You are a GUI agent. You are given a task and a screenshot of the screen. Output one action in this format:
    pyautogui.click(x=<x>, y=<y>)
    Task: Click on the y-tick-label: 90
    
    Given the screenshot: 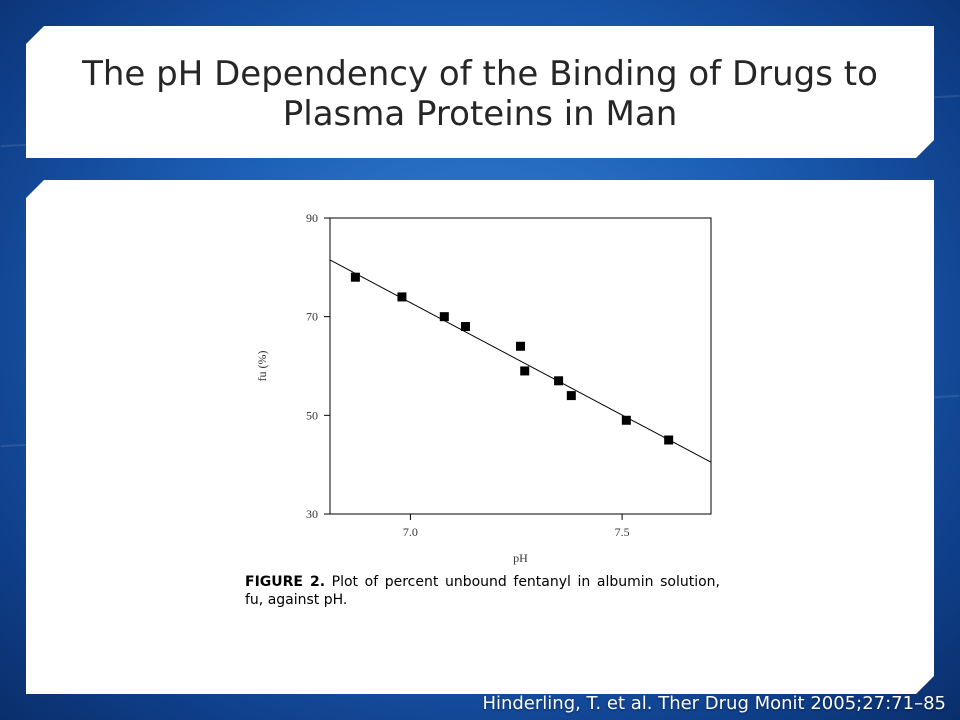 What is the action you would take?
    pyautogui.click(x=312, y=218)
    